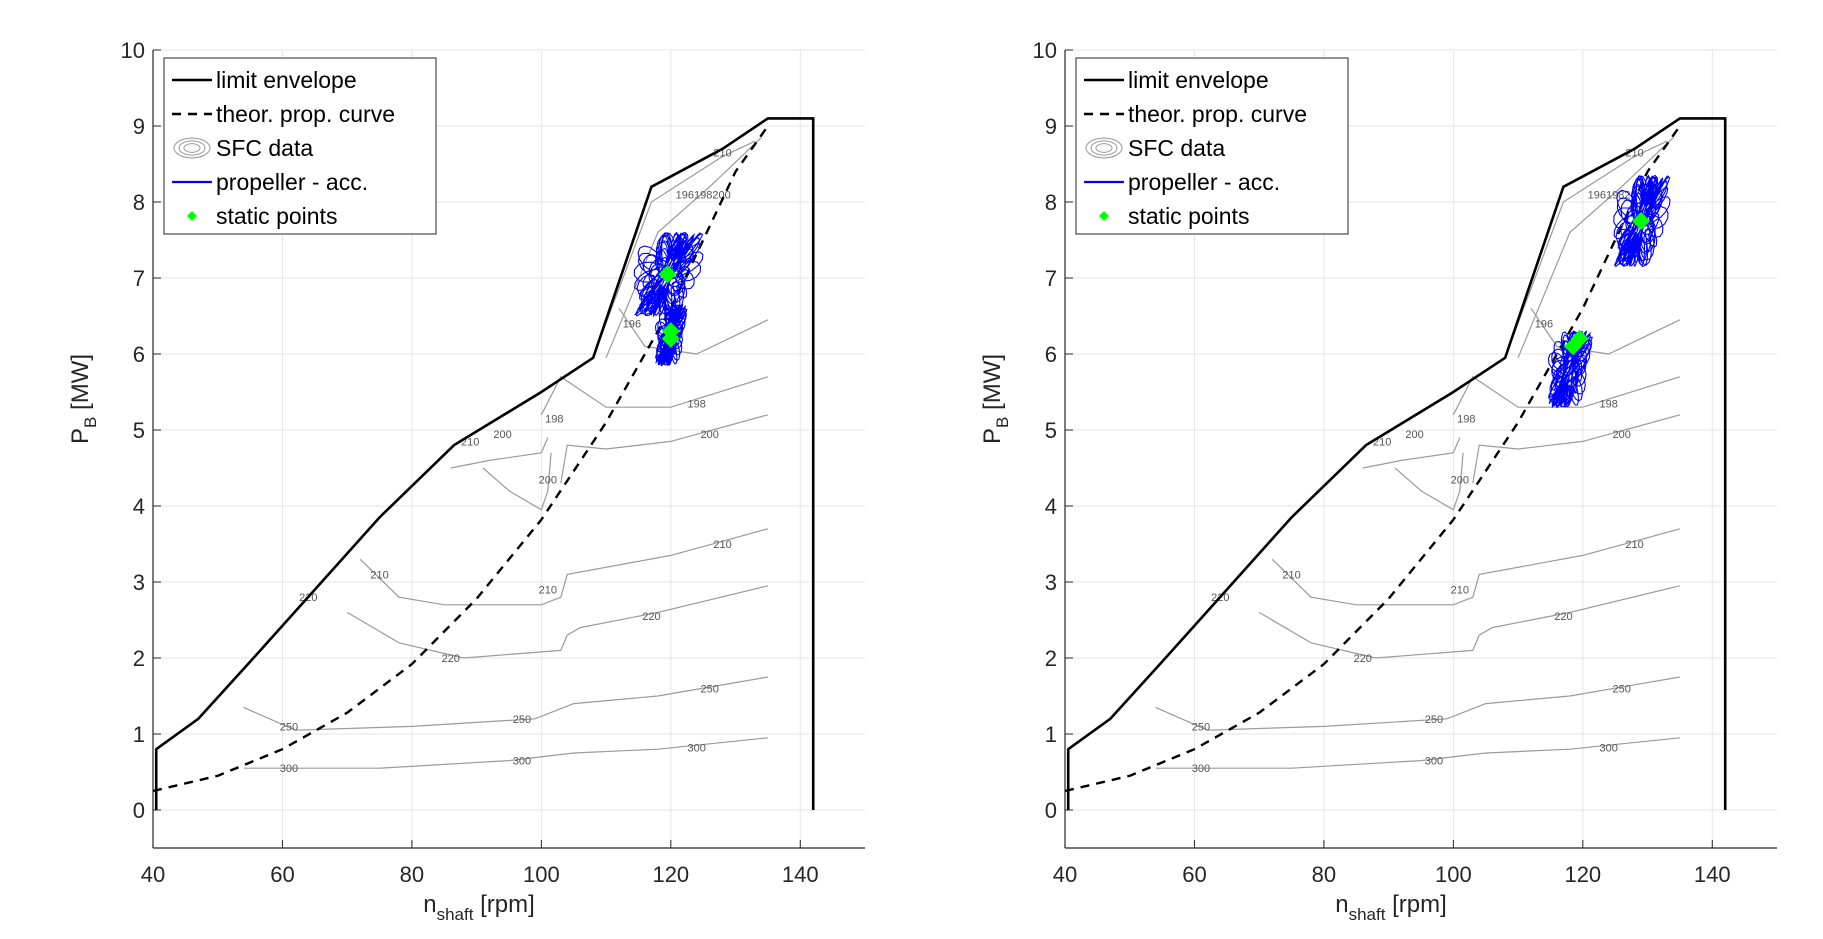 Image resolution: width=1823 pixels, height=939 pixels. What do you see at coordinates (1051, 126) in the screenshot?
I see `y-tick-label: 9` at bounding box center [1051, 126].